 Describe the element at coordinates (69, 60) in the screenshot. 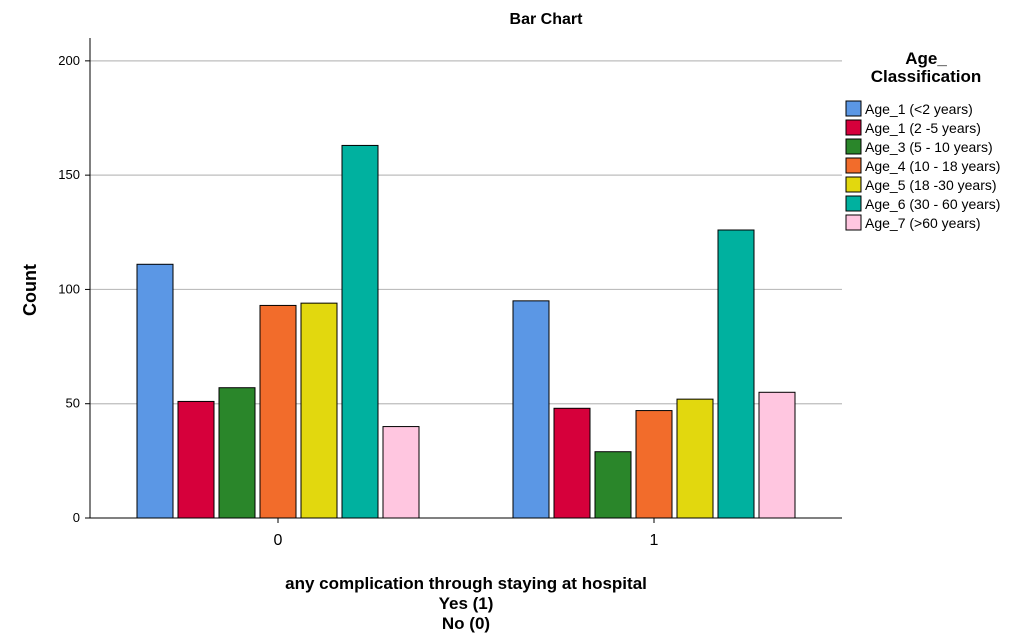

I see `y-tick-label: 200` at that location.